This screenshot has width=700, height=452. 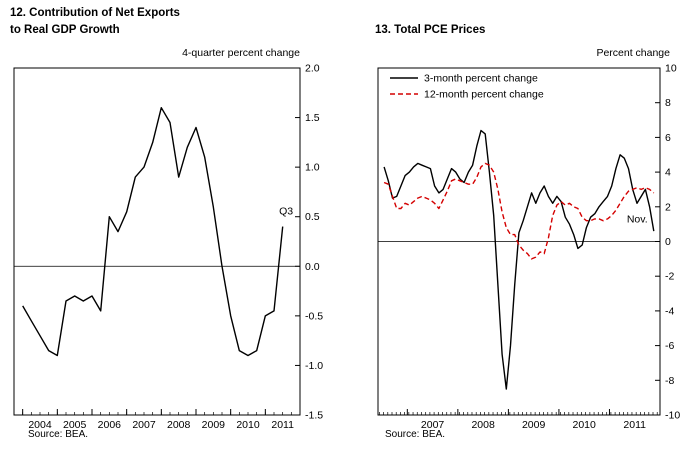 I want to click on y-axis: 2.0 1.5 1.0 0.5 0.0 -0.5 -1.0 -1.5, so click(x=309, y=242).